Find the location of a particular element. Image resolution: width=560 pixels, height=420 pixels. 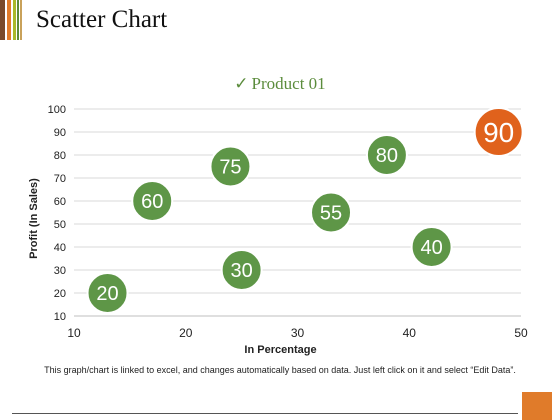

y-axis-title: Profit (In Sales) is located at coordinates (34, 218).